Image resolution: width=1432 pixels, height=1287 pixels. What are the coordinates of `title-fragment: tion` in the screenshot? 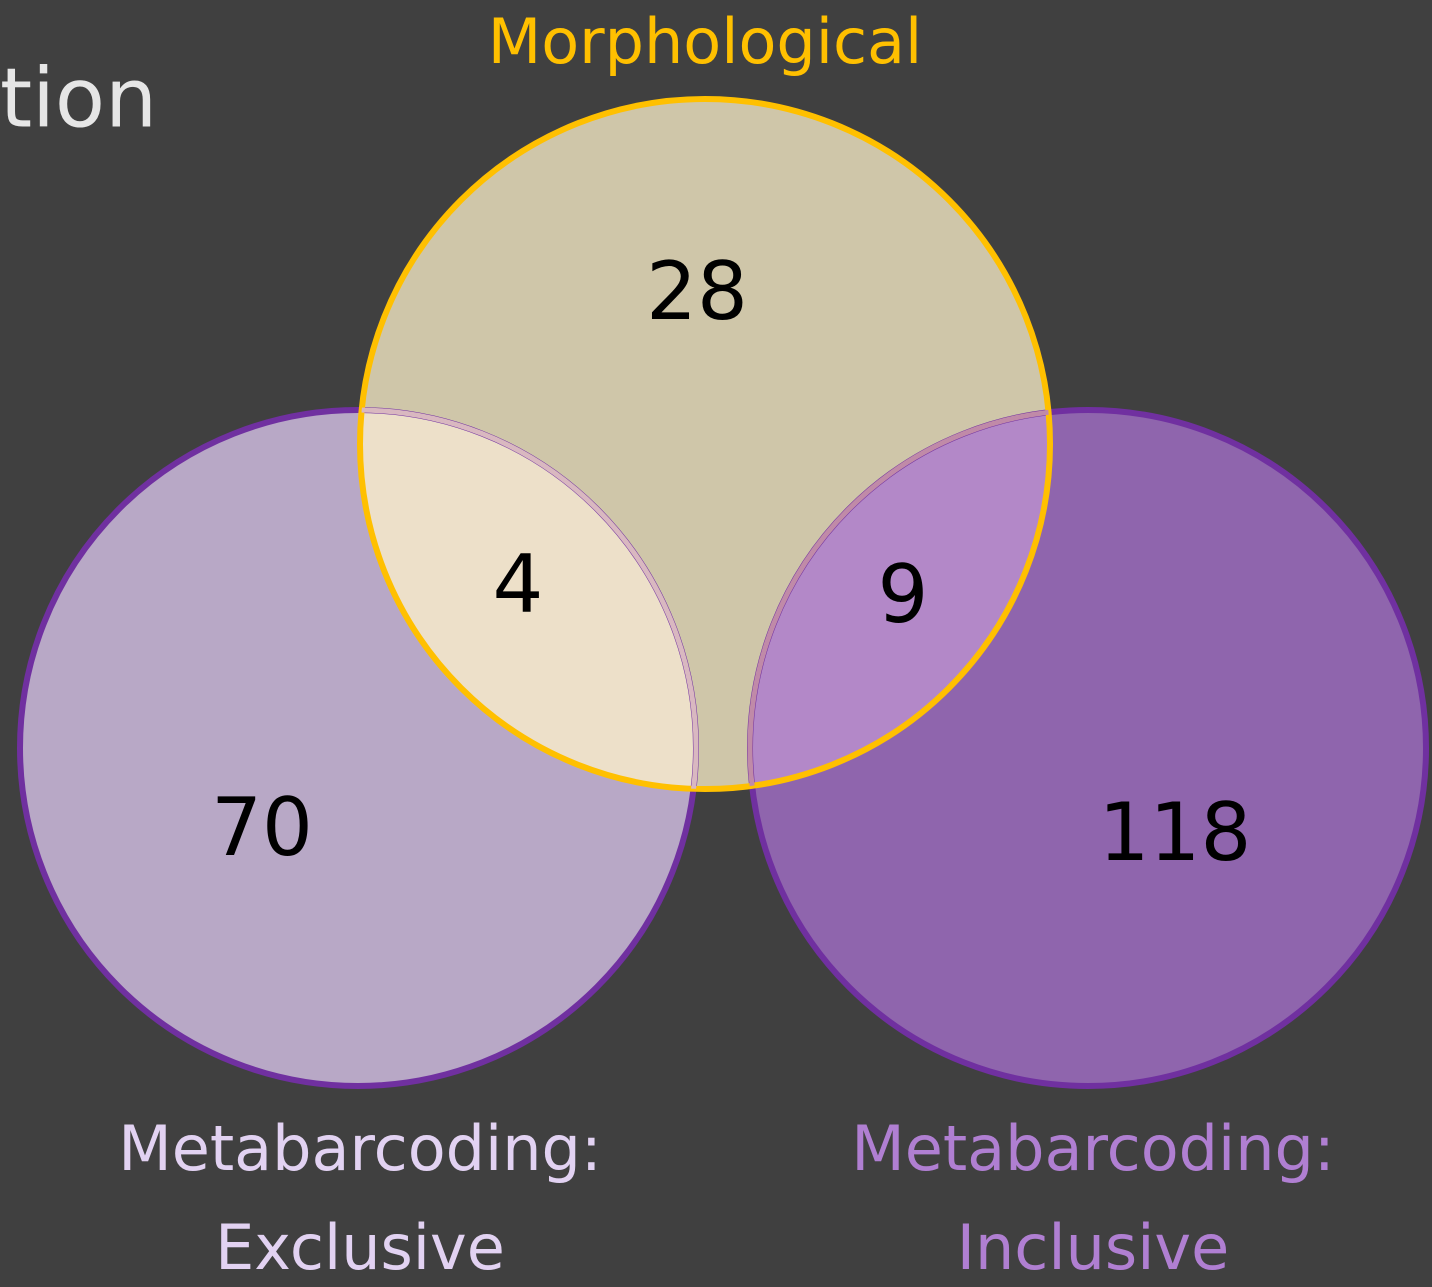 It's located at (78, 98).